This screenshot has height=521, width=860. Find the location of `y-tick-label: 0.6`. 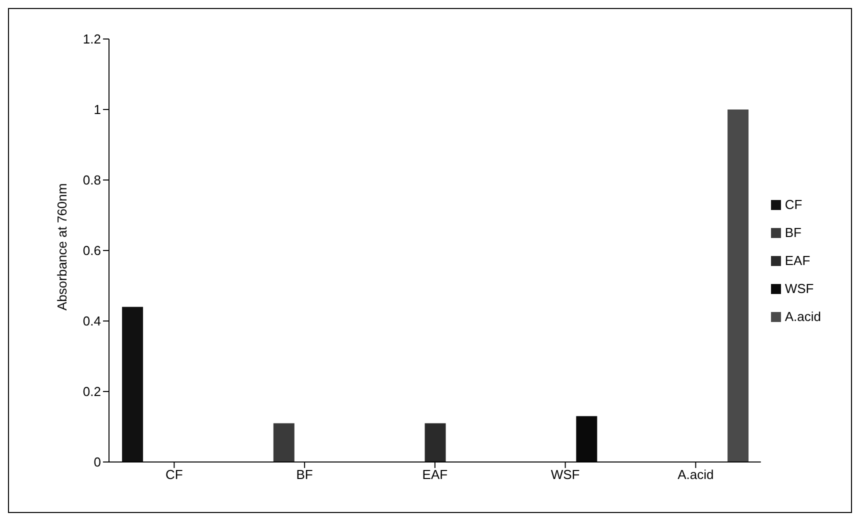

y-tick-label: 0.6 is located at coordinates (91, 250).